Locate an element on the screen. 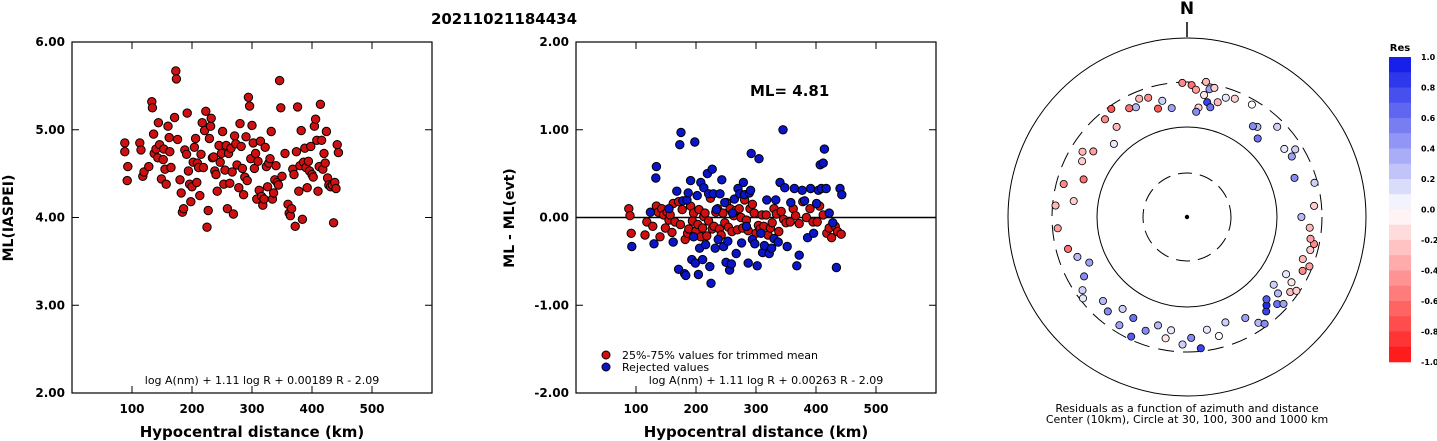 Image resolution: width=1437 pixels, height=441 pixels. colorbar-tick-label: -0.4 is located at coordinates (1429, 271).